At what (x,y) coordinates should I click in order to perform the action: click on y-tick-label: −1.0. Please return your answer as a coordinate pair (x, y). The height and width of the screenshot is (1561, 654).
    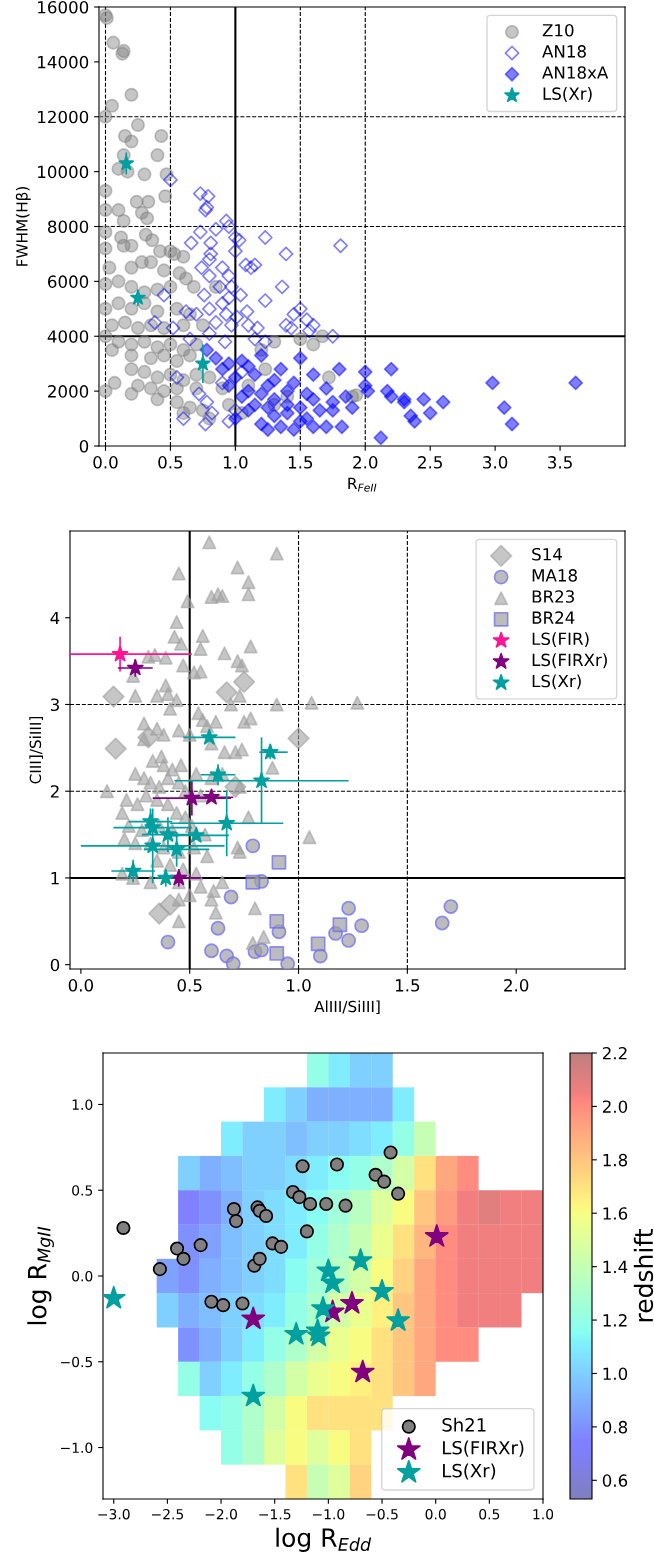
    Looking at the image, I should click on (77, 1448).